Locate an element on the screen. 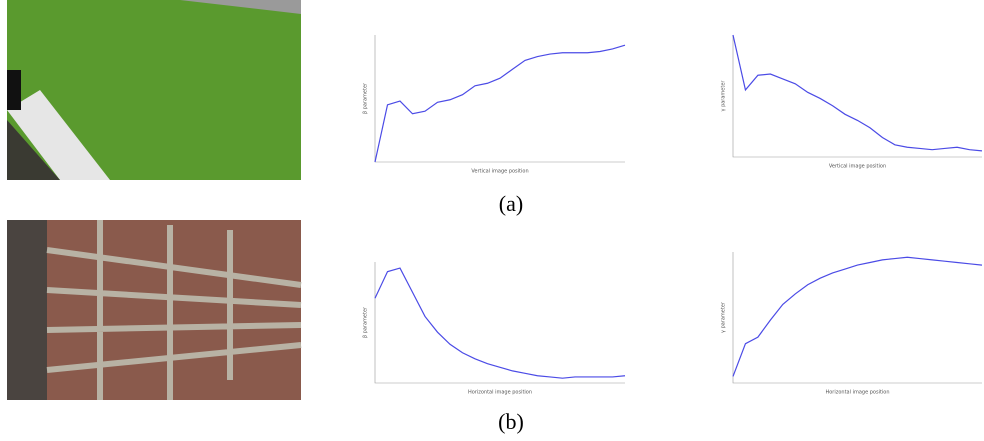  grass-photo is located at coordinates (154, 90).